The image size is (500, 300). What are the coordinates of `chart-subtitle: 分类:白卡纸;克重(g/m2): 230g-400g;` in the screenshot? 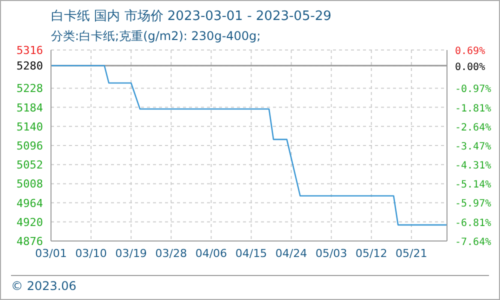 It's located at (156, 36).